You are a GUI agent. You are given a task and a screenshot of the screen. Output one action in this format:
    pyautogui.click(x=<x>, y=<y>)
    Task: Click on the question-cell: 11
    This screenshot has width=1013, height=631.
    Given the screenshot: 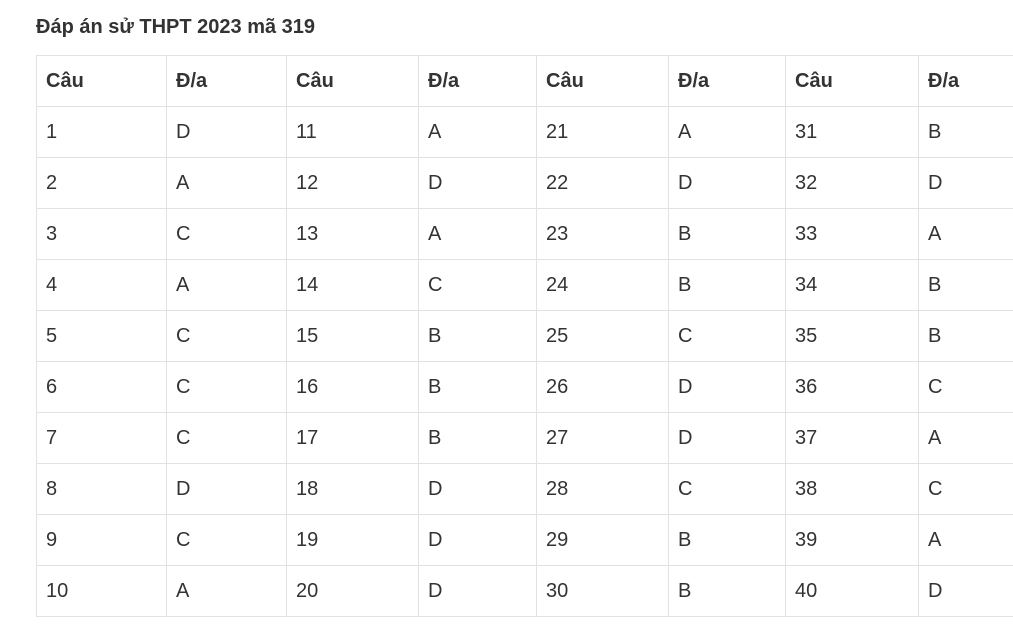 What is the action you would take?
    pyautogui.click(x=352, y=132)
    